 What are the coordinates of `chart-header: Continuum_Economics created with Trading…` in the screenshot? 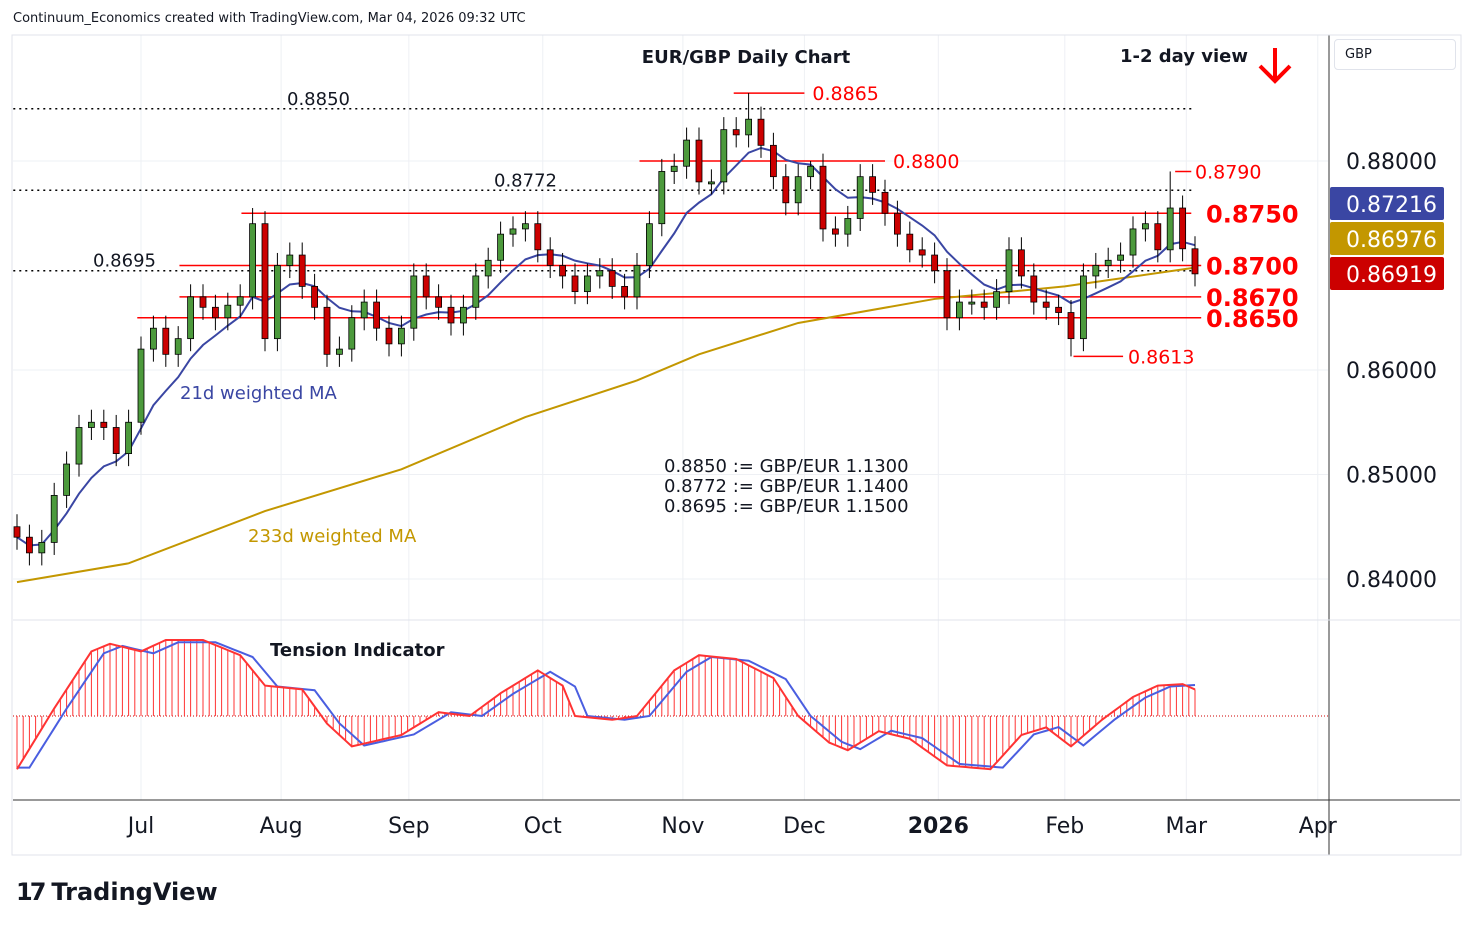 It's located at (269, 18).